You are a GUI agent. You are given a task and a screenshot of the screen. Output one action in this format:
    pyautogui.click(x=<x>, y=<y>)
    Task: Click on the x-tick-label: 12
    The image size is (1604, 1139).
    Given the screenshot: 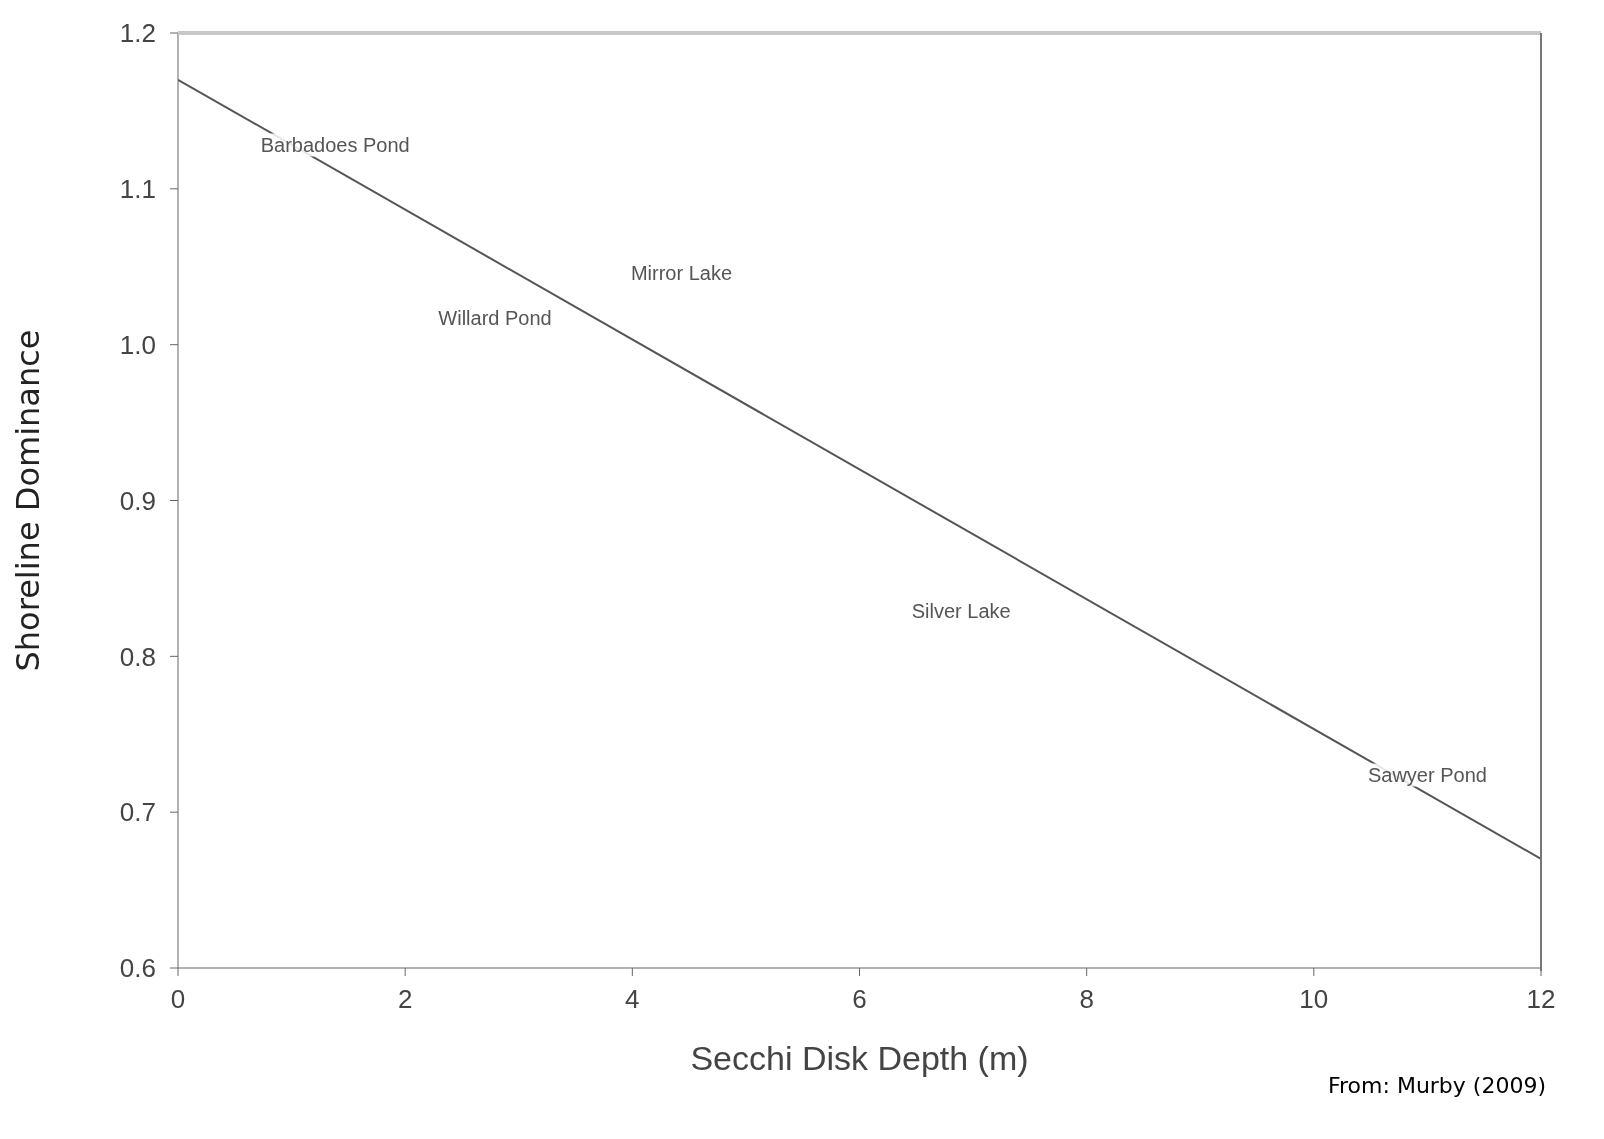 What is the action you would take?
    pyautogui.click(x=1541, y=999)
    